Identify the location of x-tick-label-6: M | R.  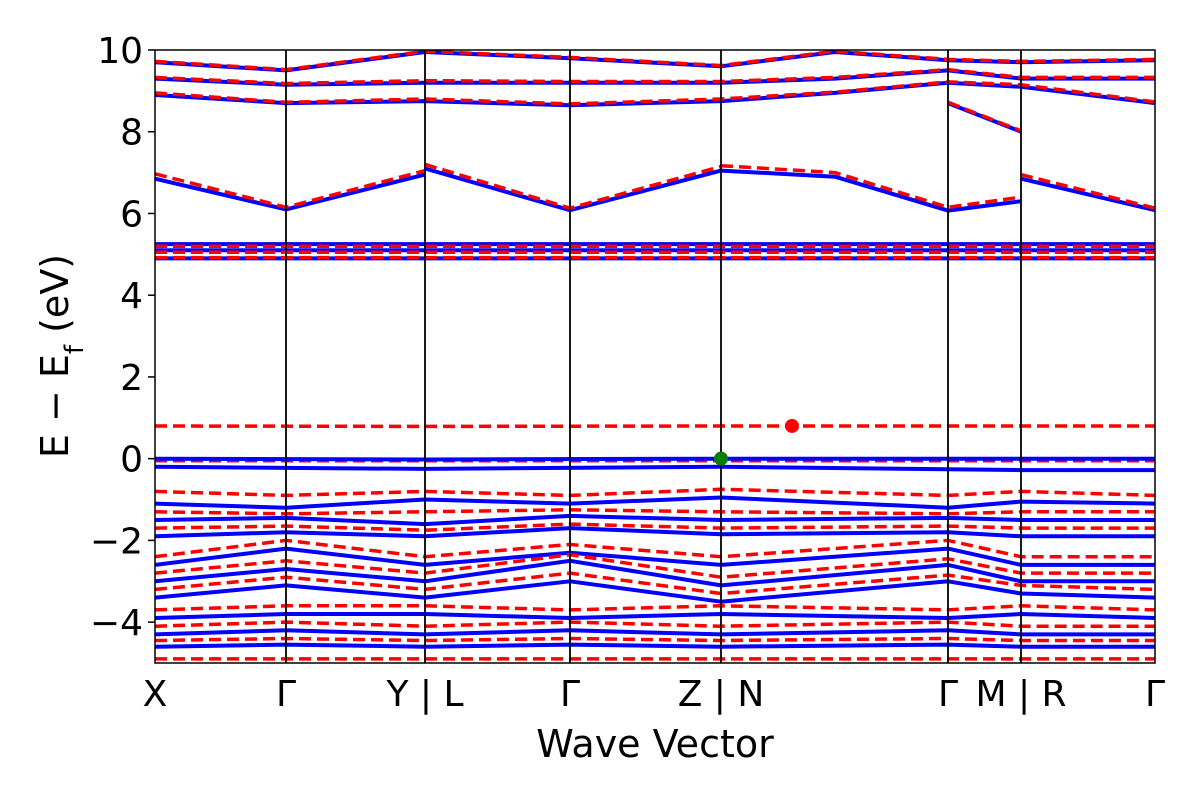
(1020, 694).